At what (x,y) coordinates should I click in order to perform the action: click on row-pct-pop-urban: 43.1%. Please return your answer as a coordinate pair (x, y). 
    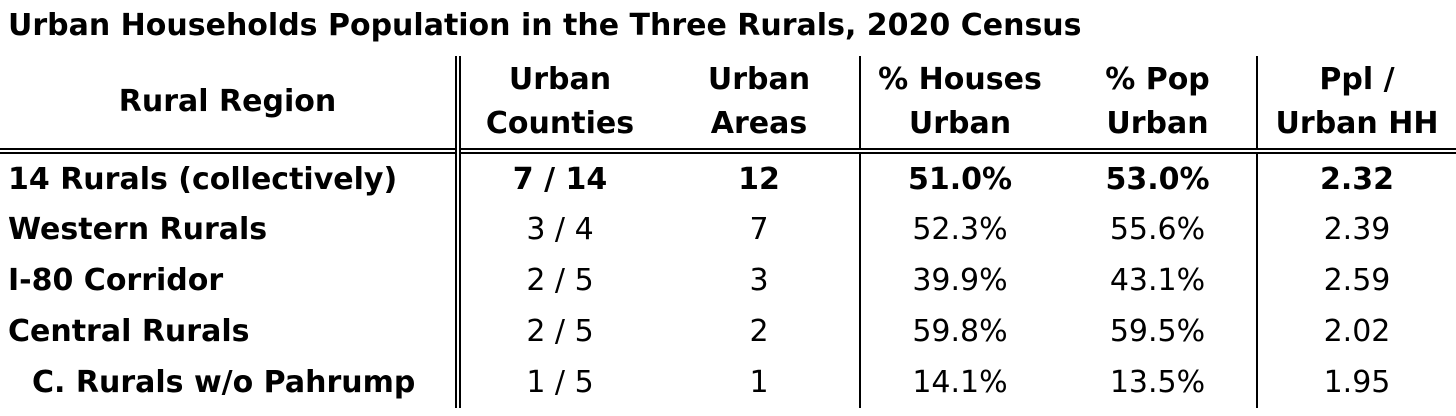
    Looking at the image, I should click on (1158, 280).